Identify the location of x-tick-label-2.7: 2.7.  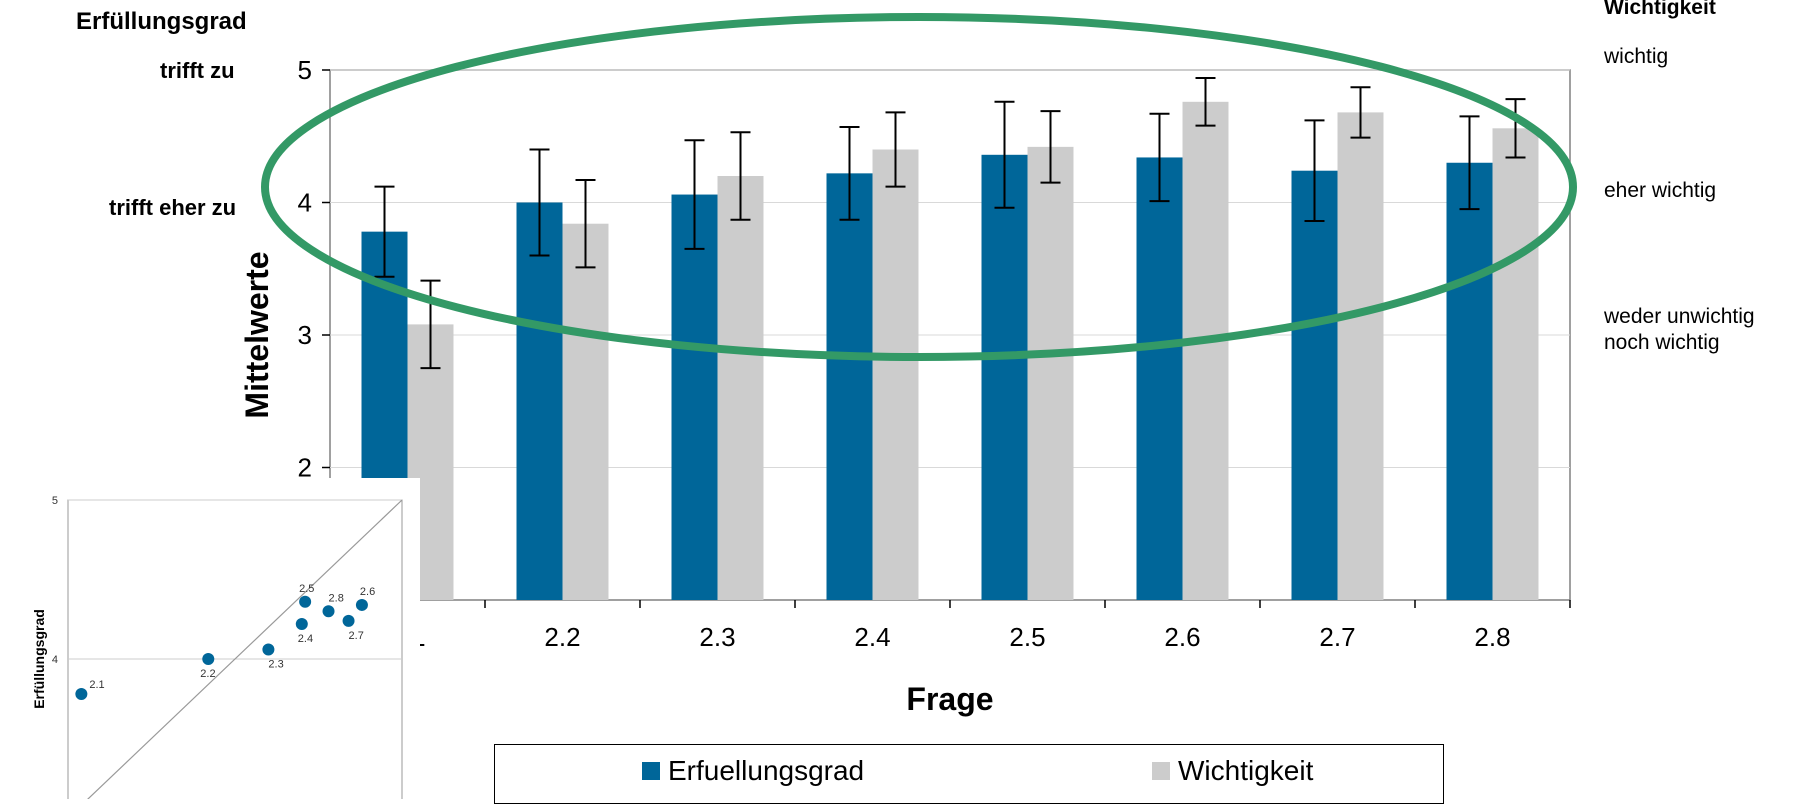
(1337, 637).